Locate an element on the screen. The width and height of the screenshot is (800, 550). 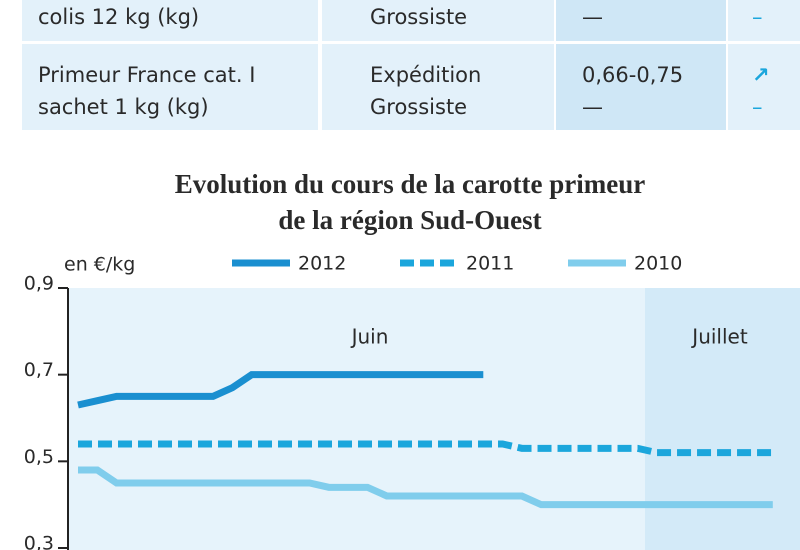
table-cell: Primeur France cat. I is located at coordinates (147, 75).